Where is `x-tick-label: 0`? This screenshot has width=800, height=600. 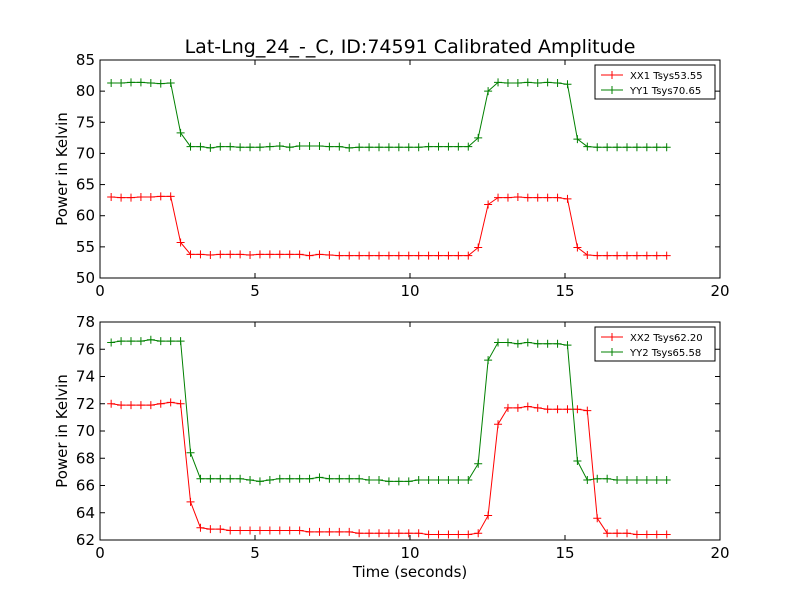
x-tick-label: 0 is located at coordinates (100, 553).